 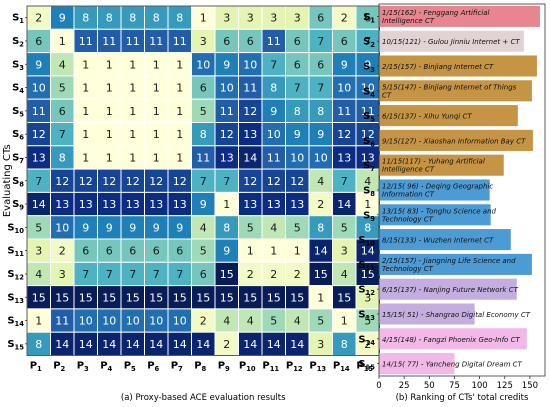 What do you see at coordinates (437, 187) in the screenshot?
I see `bar-label: 12/15( 96) - Deqing Geographic` at bounding box center [437, 187].